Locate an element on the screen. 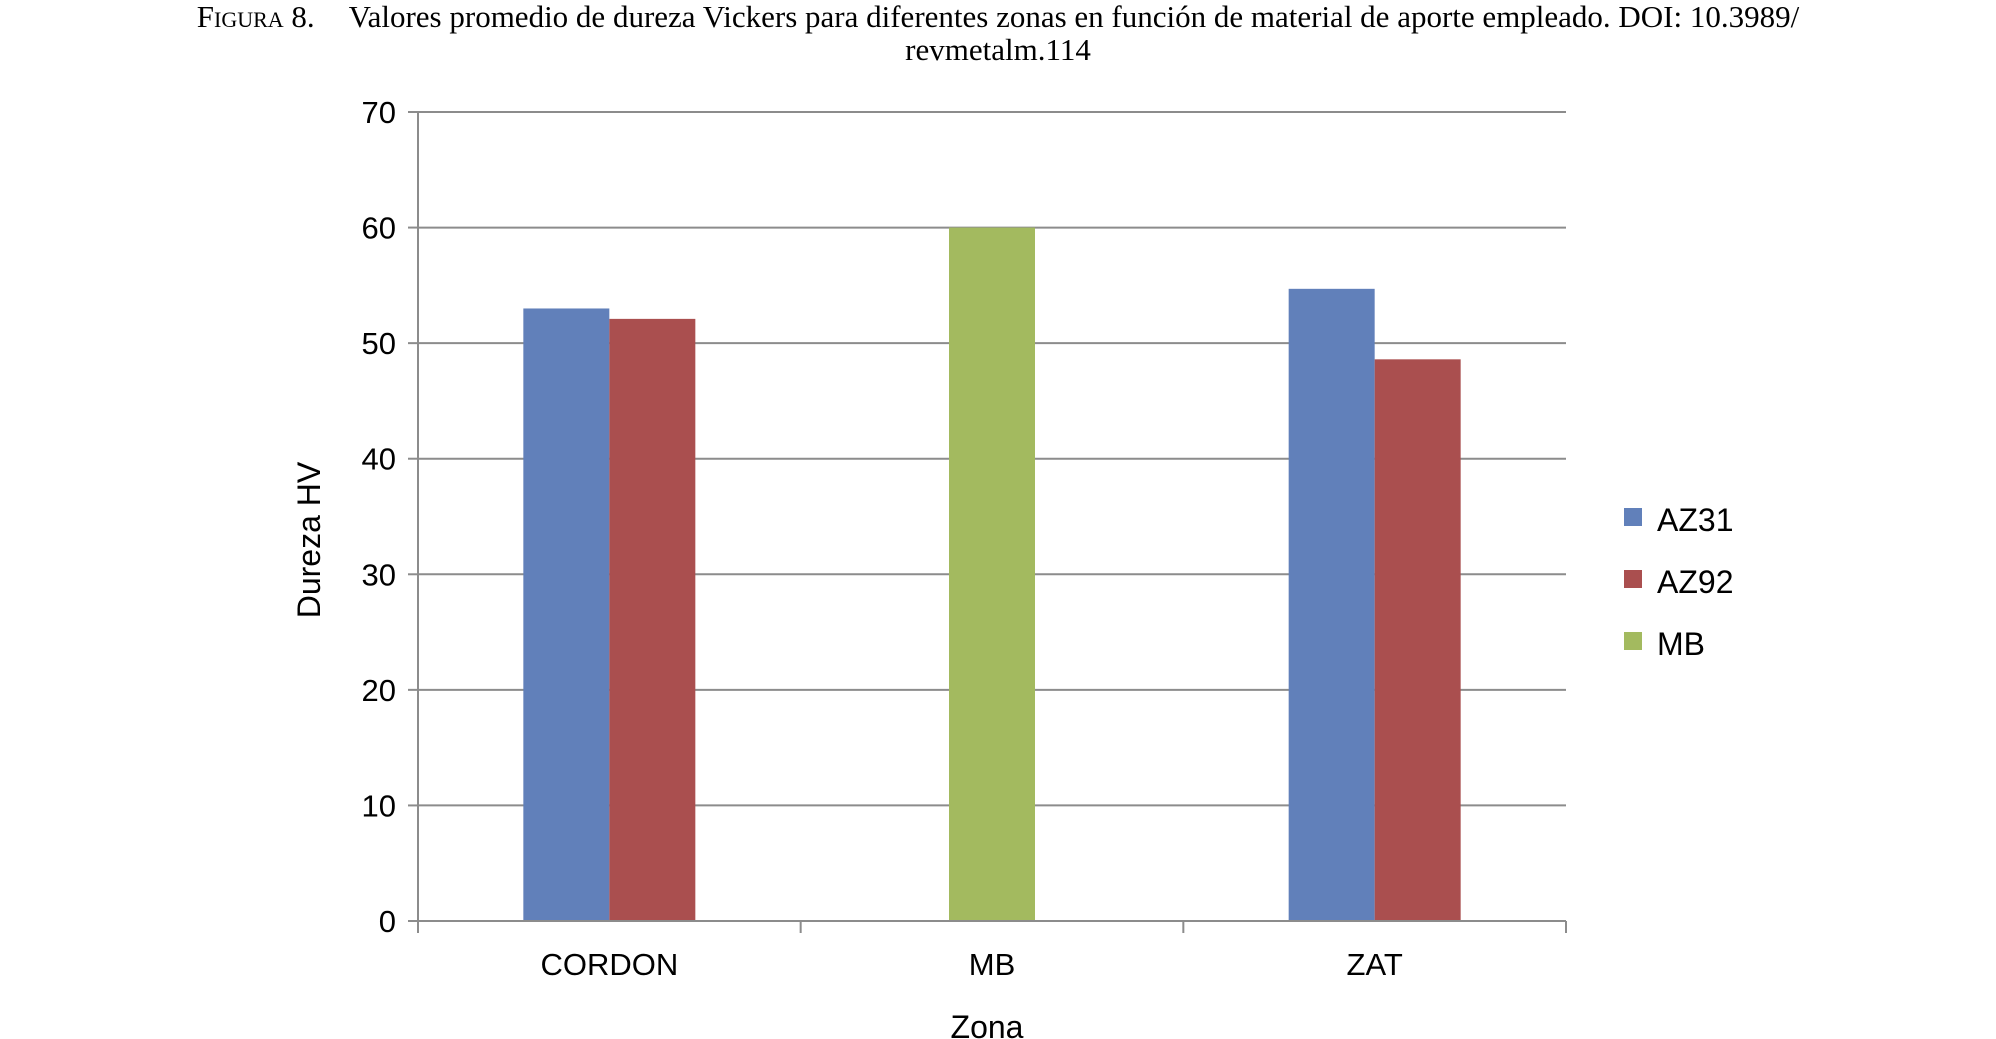 This screenshot has height=1039, width=1996. legend: AZ31 AZ92 MB is located at coordinates (1678, 582).